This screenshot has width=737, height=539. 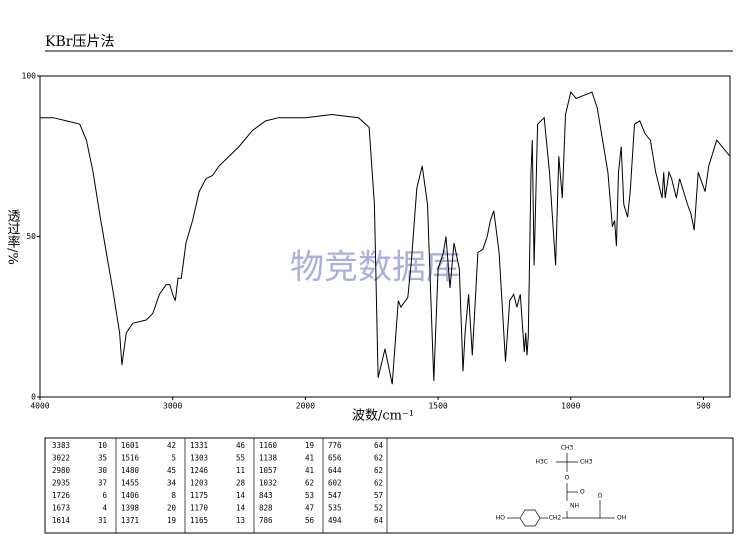 What do you see at coordinates (335, 483) in the screenshot?
I see `peak-wavenumber: 602` at bounding box center [335, 483].